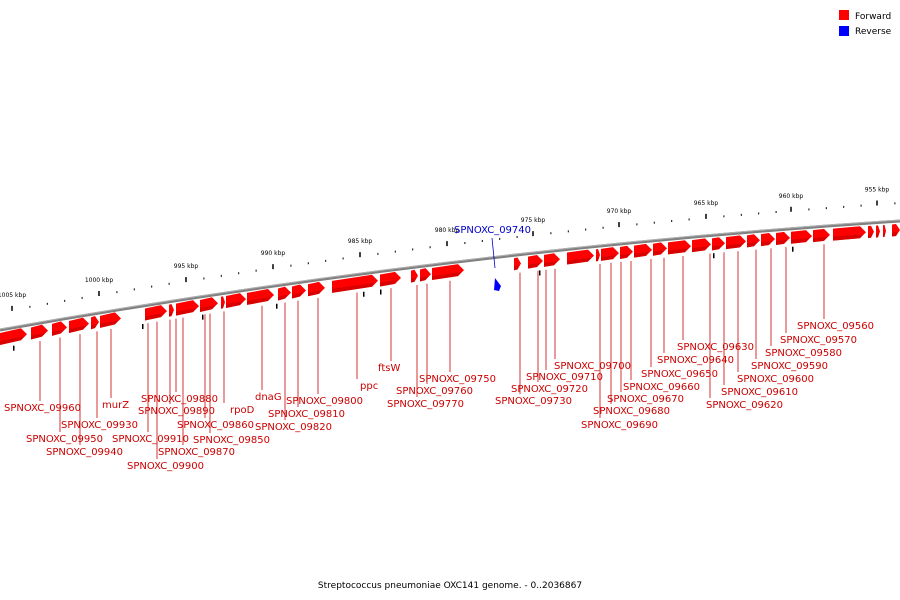 The height and width of the screenshot is (600, 900). What do you see at coordinates (695, 360) in the screenshot?
I see `gene-label: SPNOXC_09640` at bounding box center [695, 360].